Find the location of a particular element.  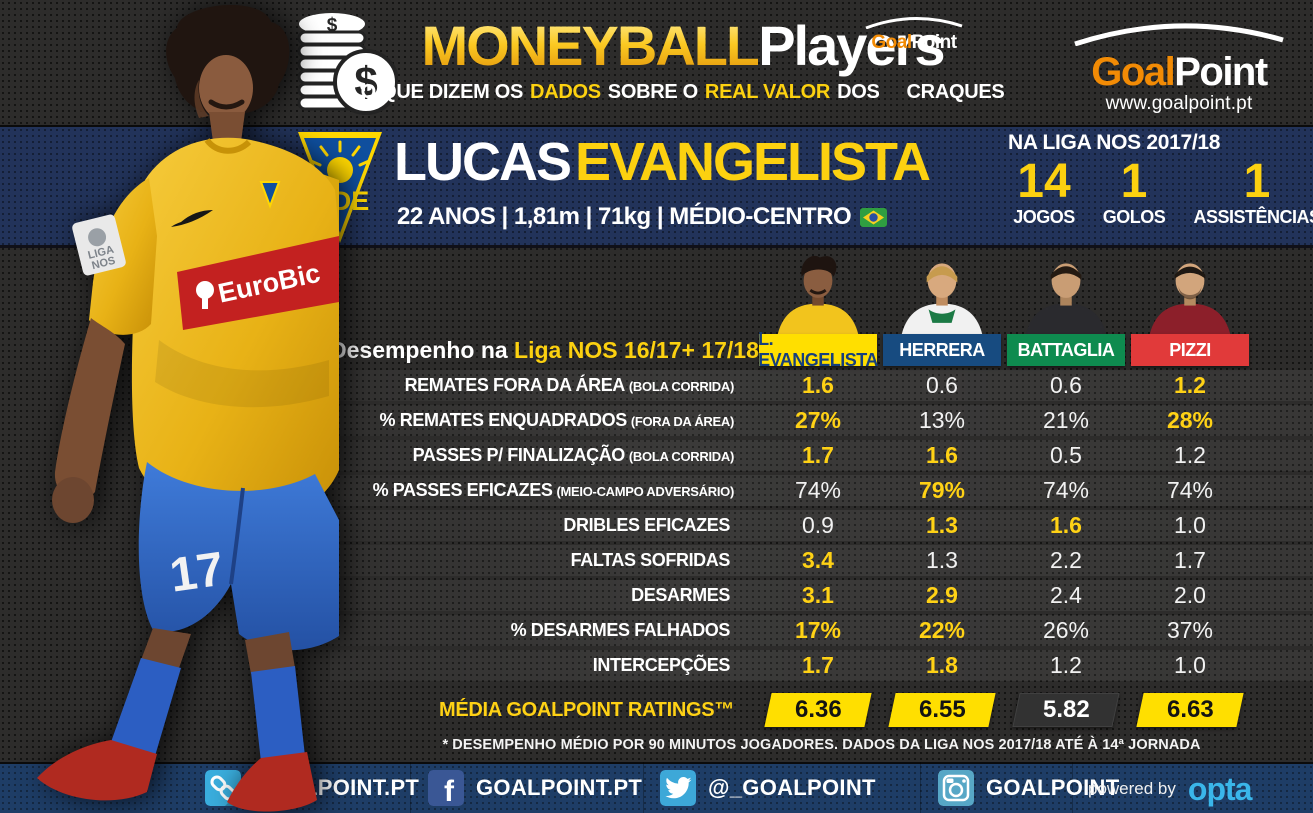

svg-text: NOS is located at coordinates (104, 263).